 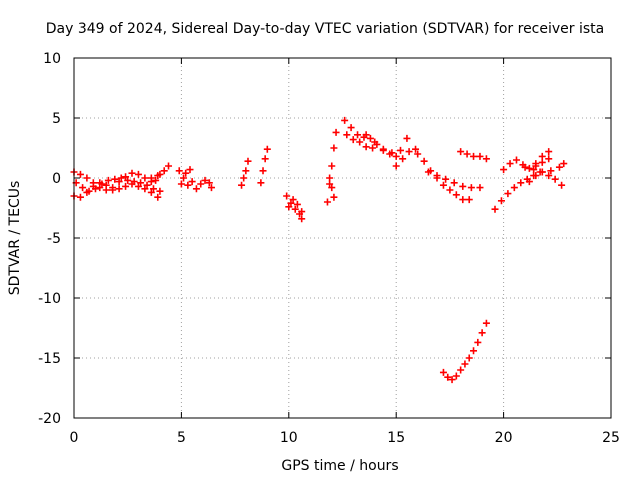 I want to click on x-tick-label: 0, so click(x=74, y=438).